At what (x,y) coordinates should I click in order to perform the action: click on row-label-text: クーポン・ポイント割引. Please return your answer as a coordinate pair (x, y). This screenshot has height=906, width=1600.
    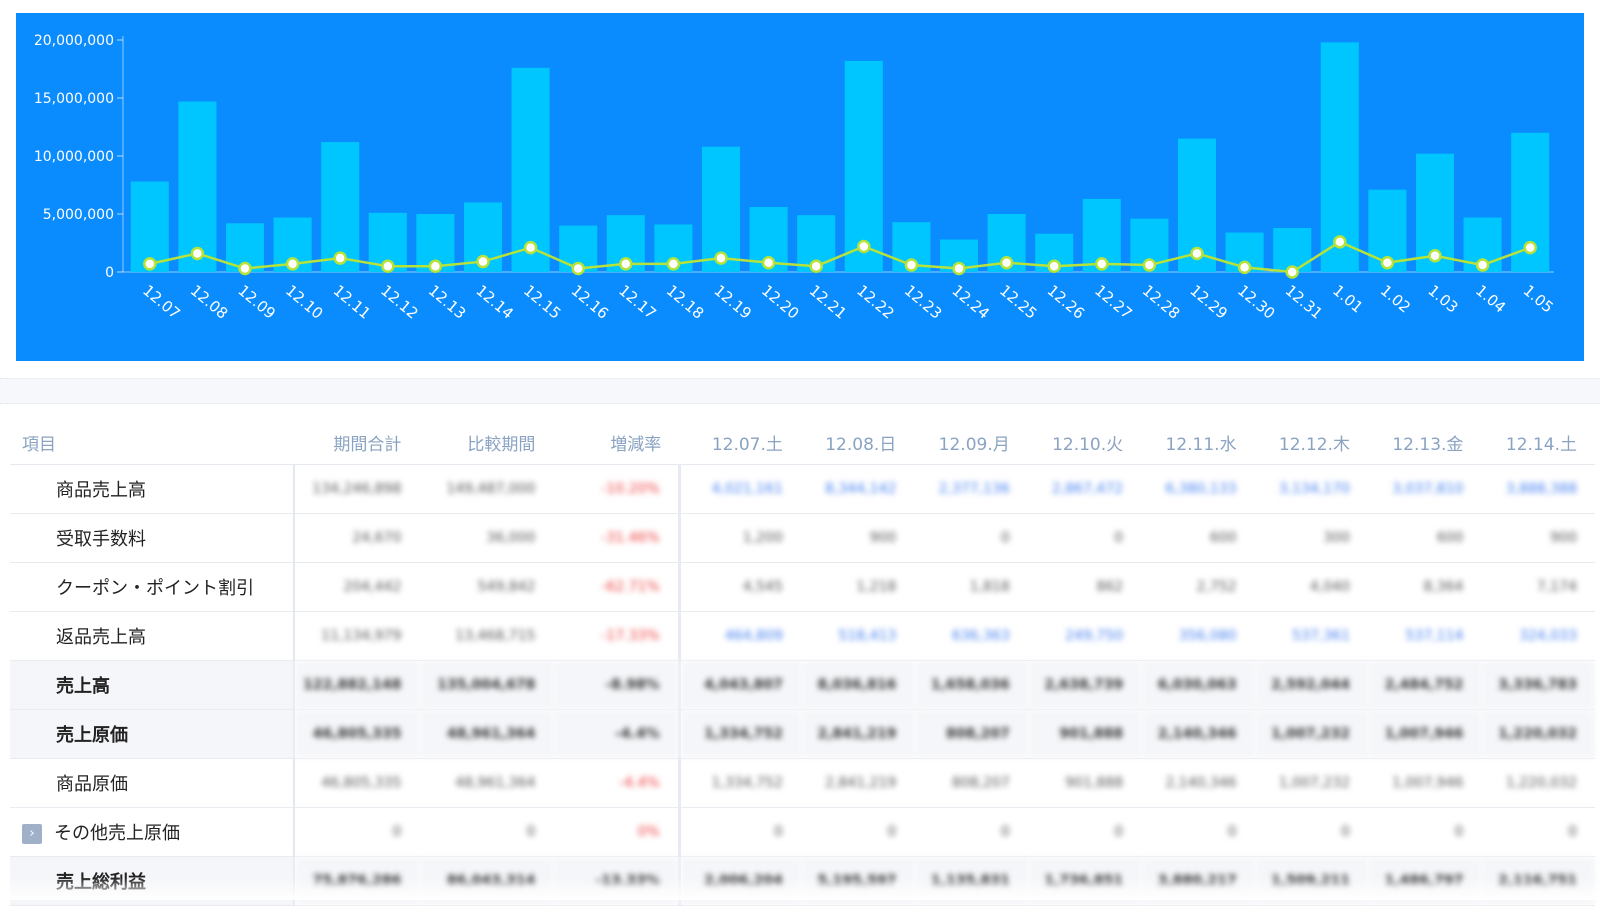
    Looking at the image, I should click on (155, 588).